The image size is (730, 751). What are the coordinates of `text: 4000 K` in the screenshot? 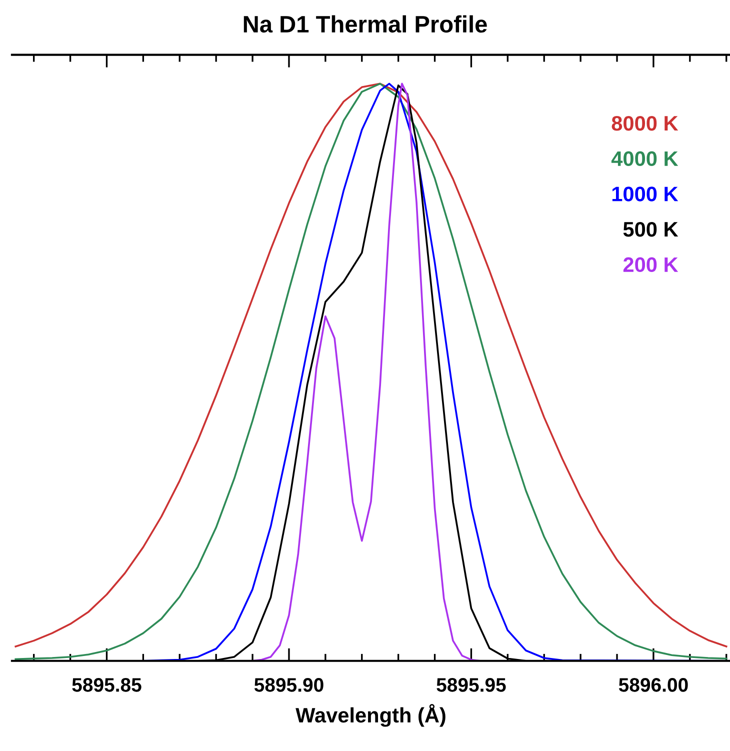 It's located at (644, 158).